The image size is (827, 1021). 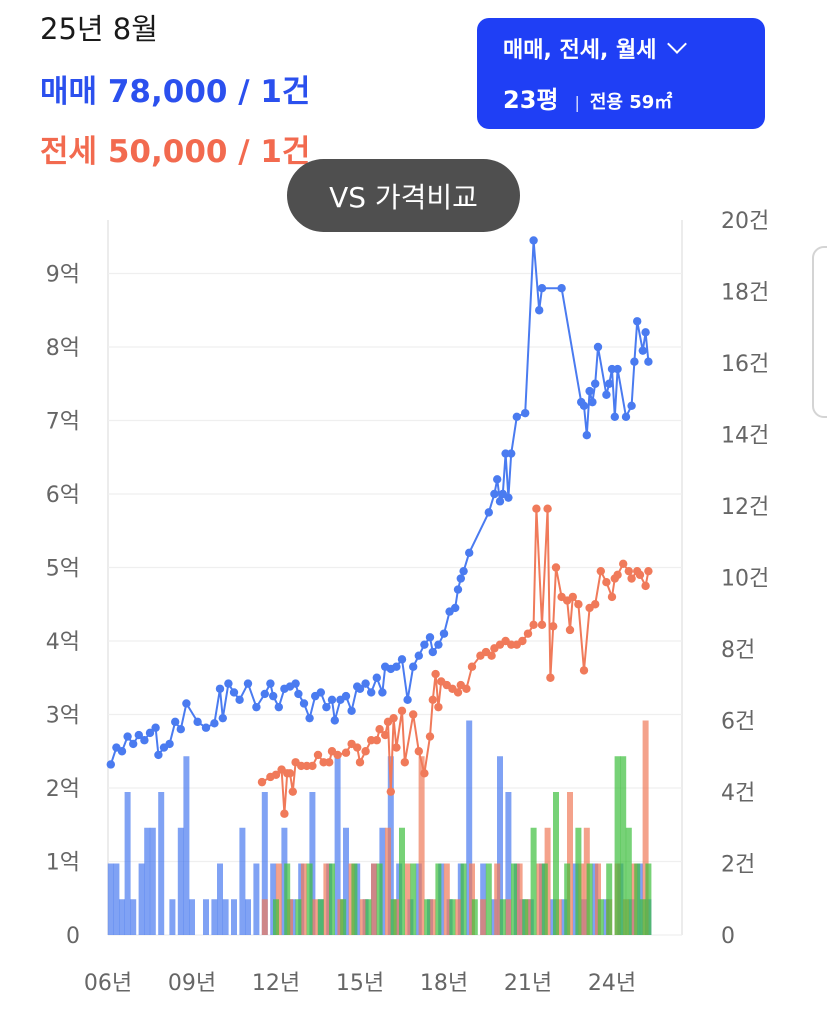 I want to click on y-left-tick-label: 0, so click(x=73, y=936).